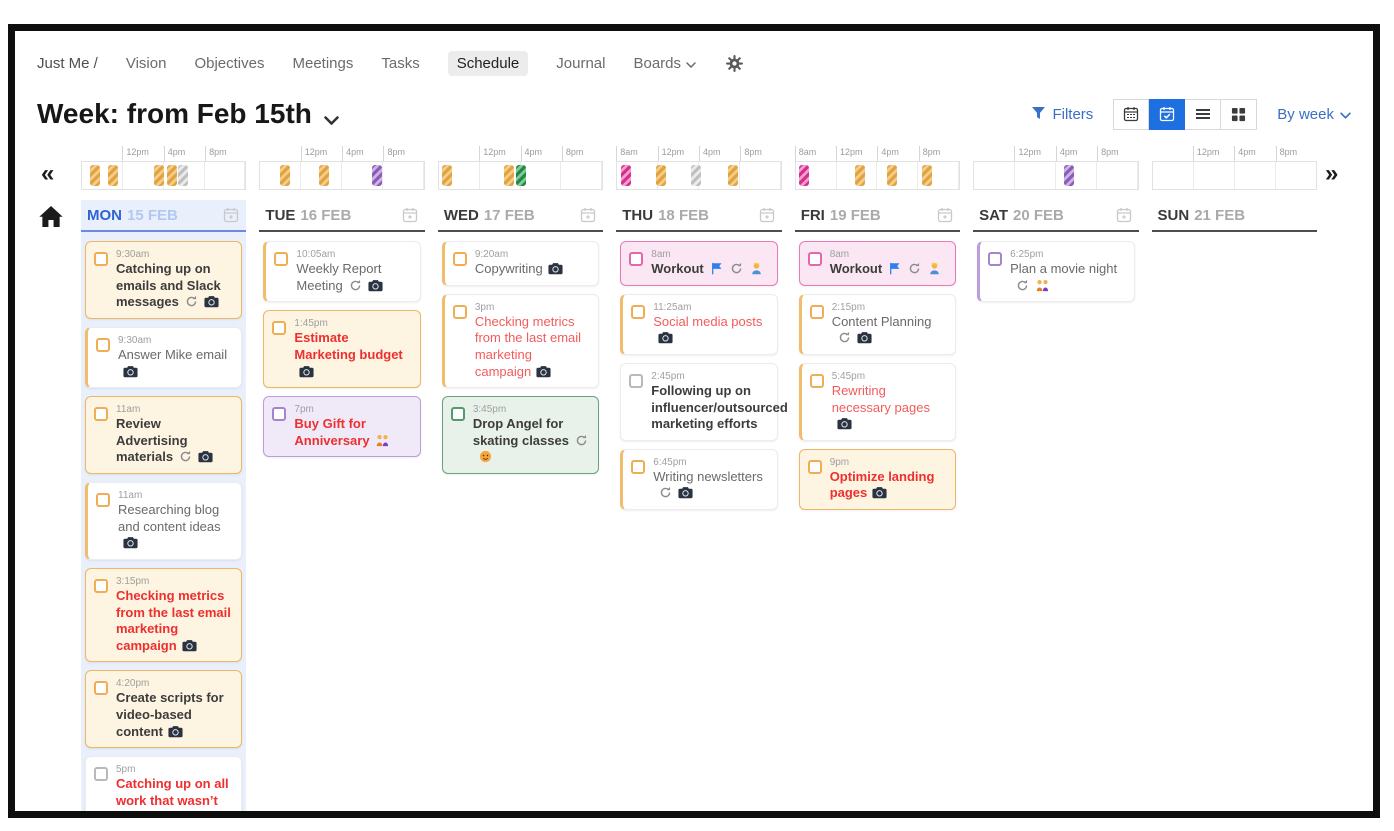  Describe the element at coordinates (1203, 114) in the screenshot. I see `view-list-button` at that location.